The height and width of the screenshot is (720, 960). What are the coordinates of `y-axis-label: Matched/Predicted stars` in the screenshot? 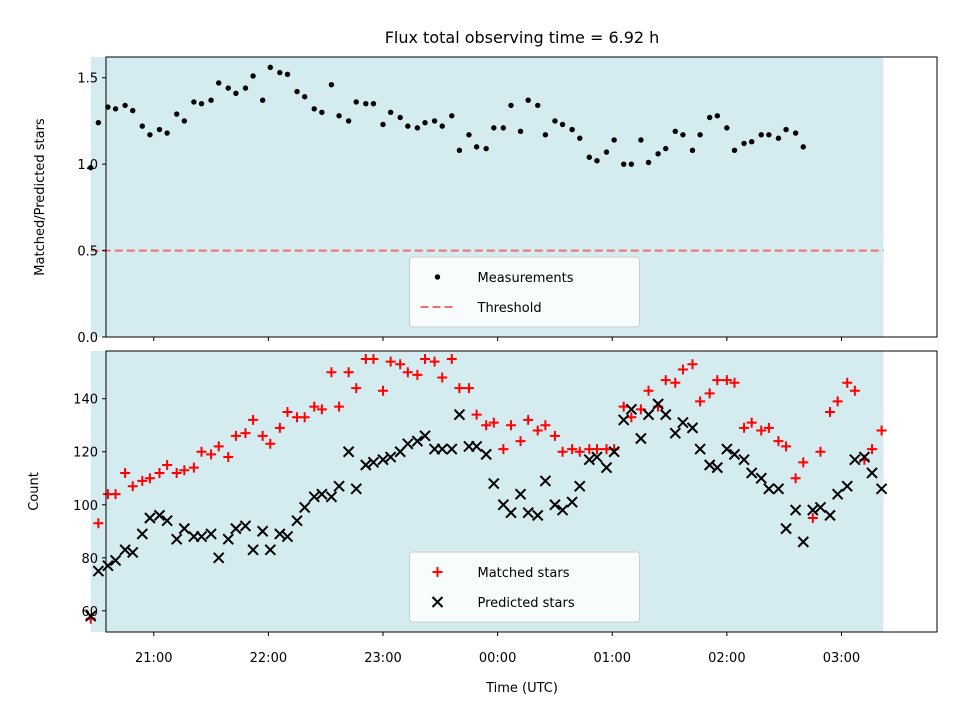 It's located at (40, 197).